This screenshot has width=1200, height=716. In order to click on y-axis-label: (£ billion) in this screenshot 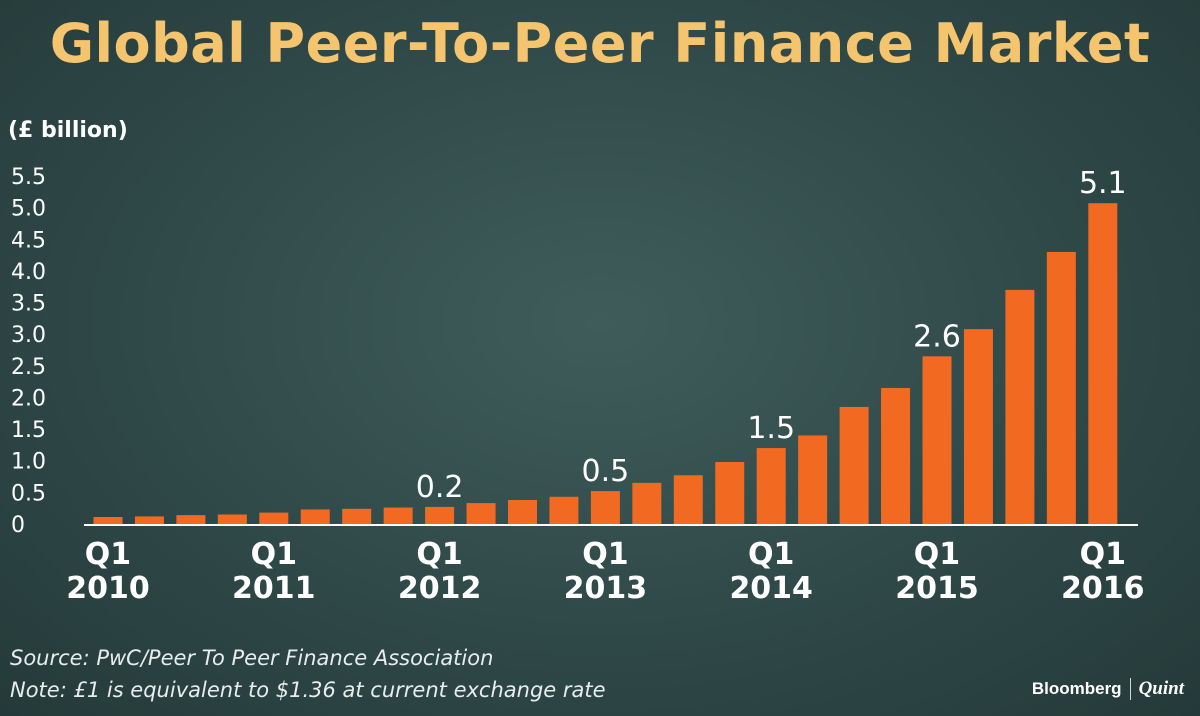, I will do `click(68, 130)`.